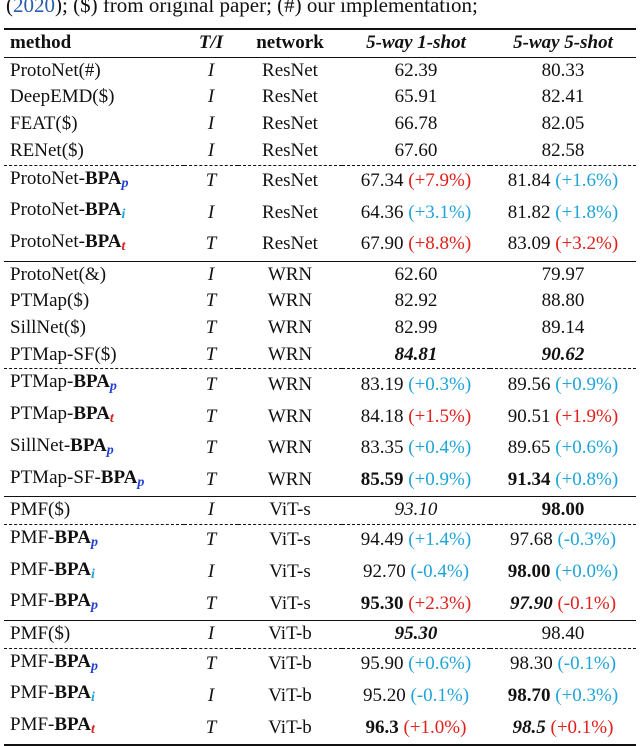 The height and width of the screenshot is (746, 640). What do you see at coordinates (416, 510) in the screenshot?
I see `one-shot-cell: 93.10` at bounding box center [416, 510].